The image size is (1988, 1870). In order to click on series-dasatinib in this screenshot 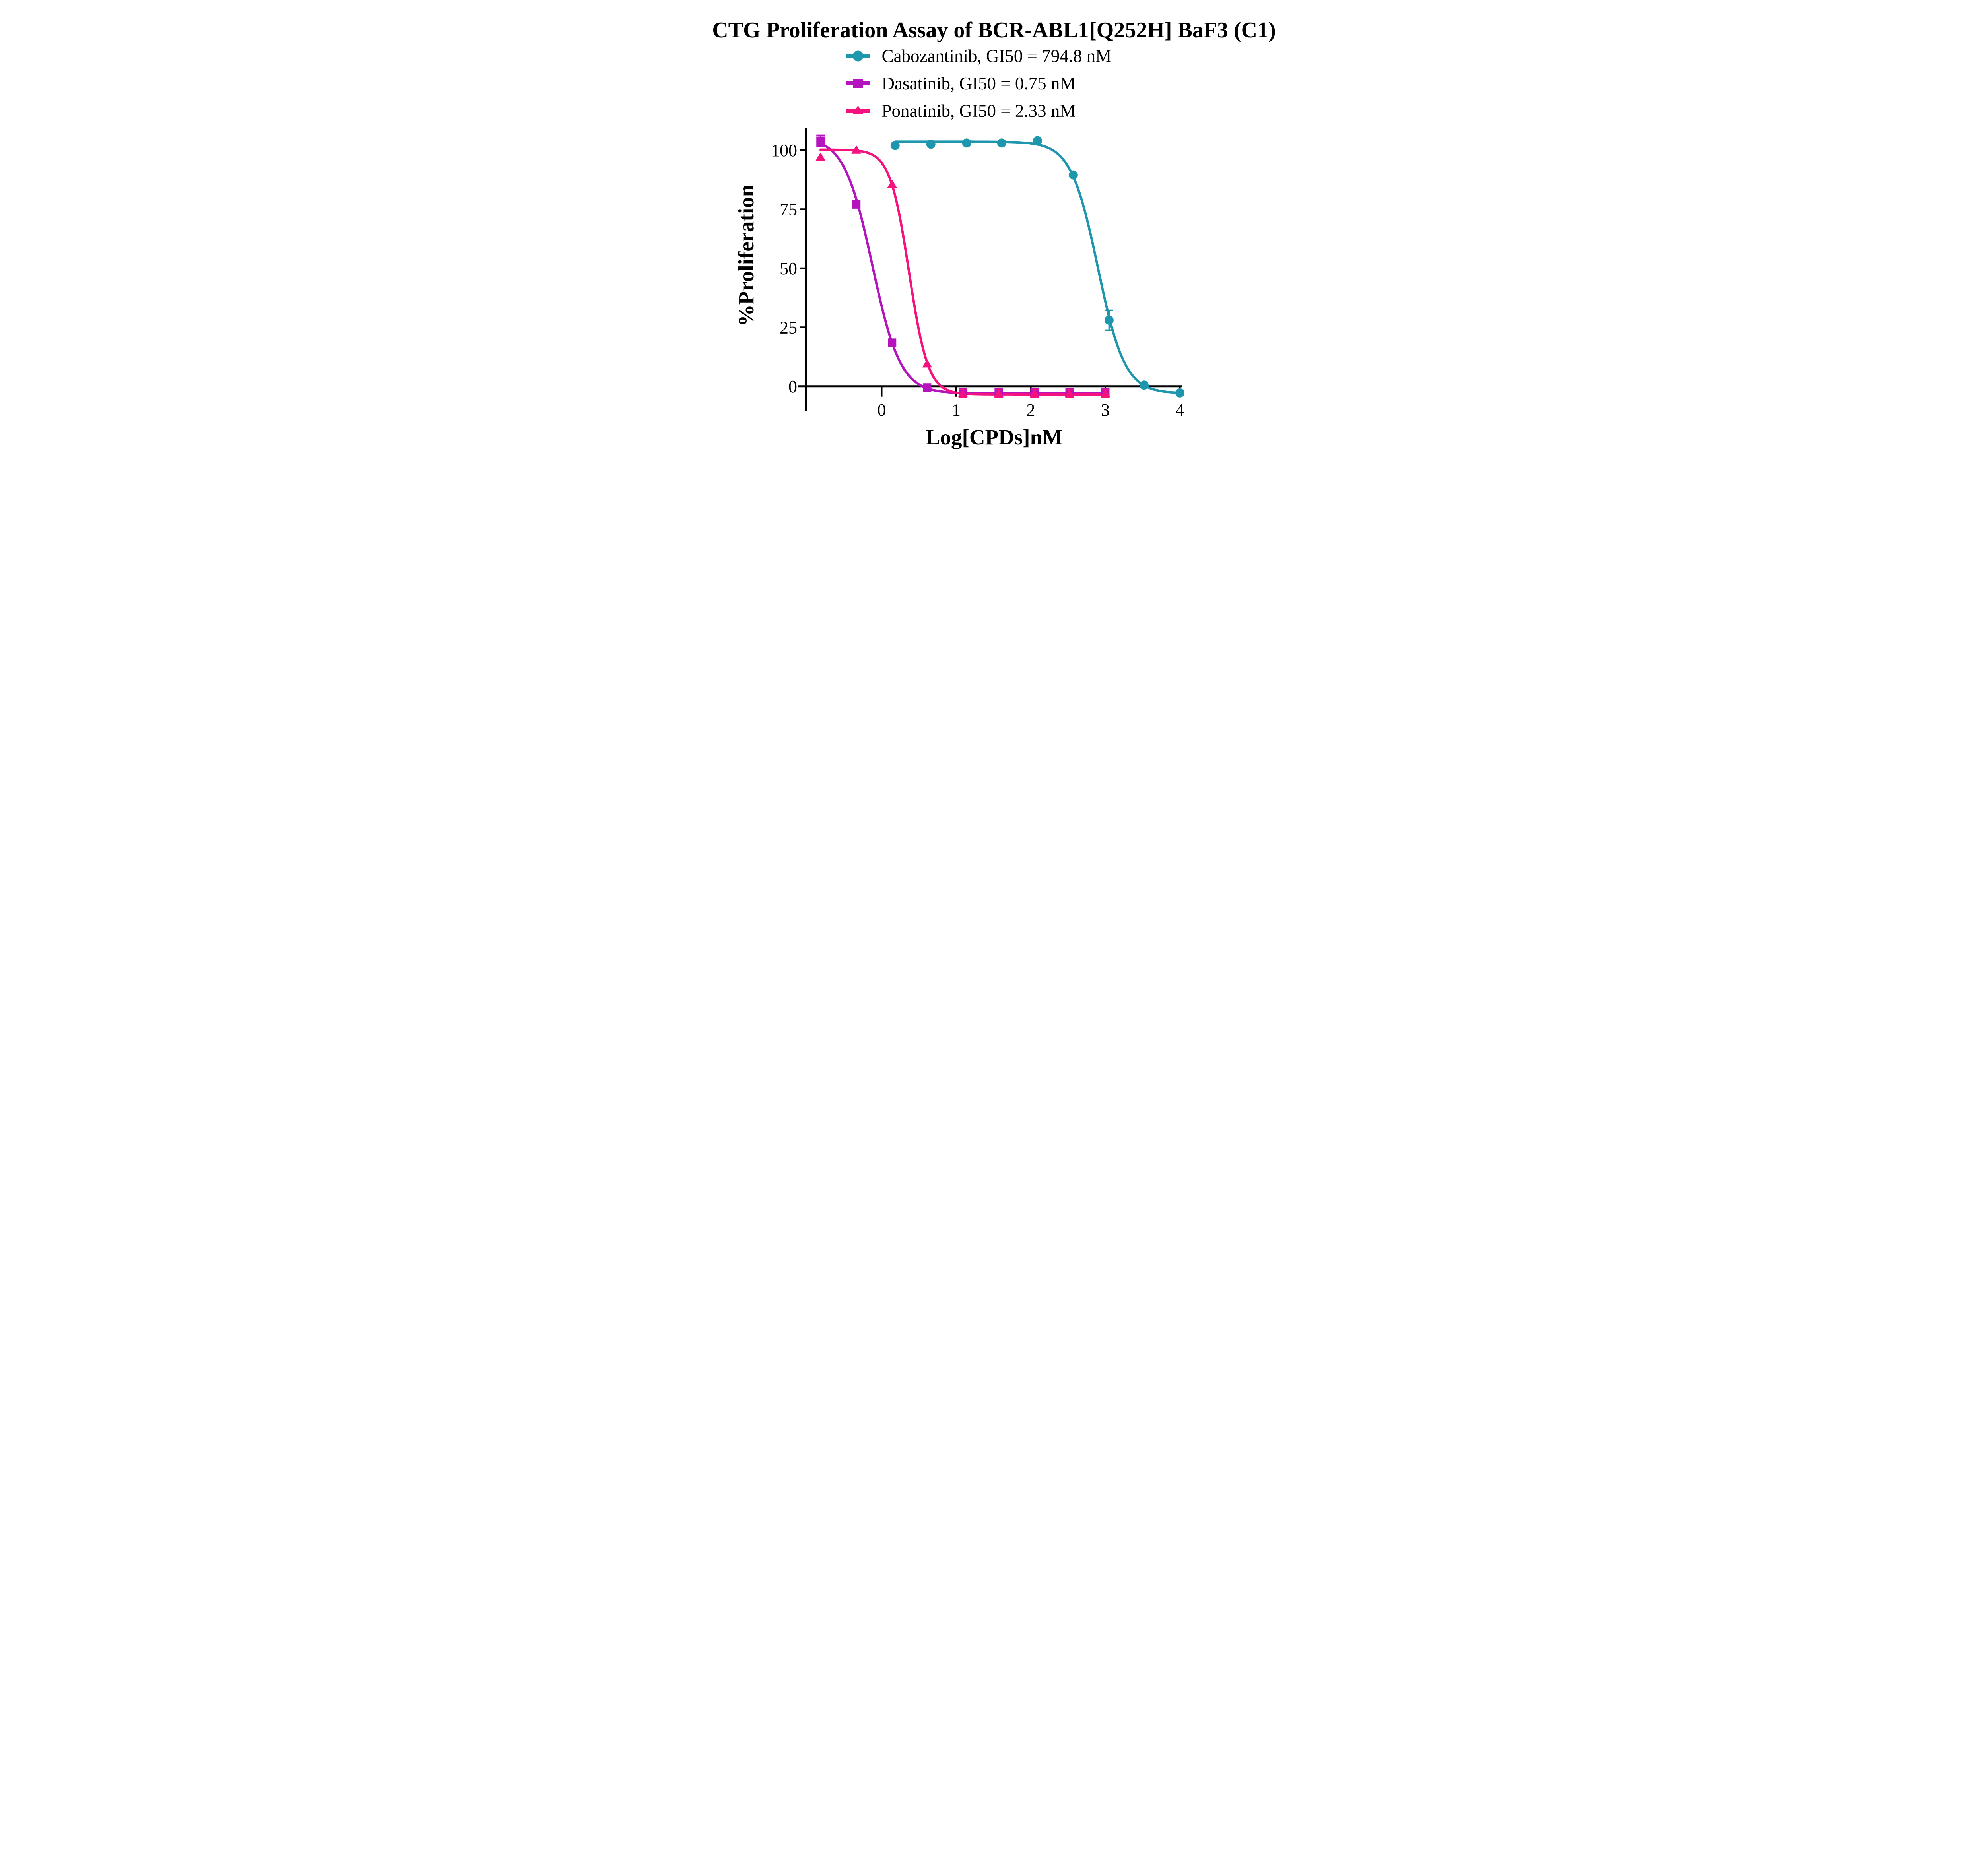, I will do `click(962, 266)`.